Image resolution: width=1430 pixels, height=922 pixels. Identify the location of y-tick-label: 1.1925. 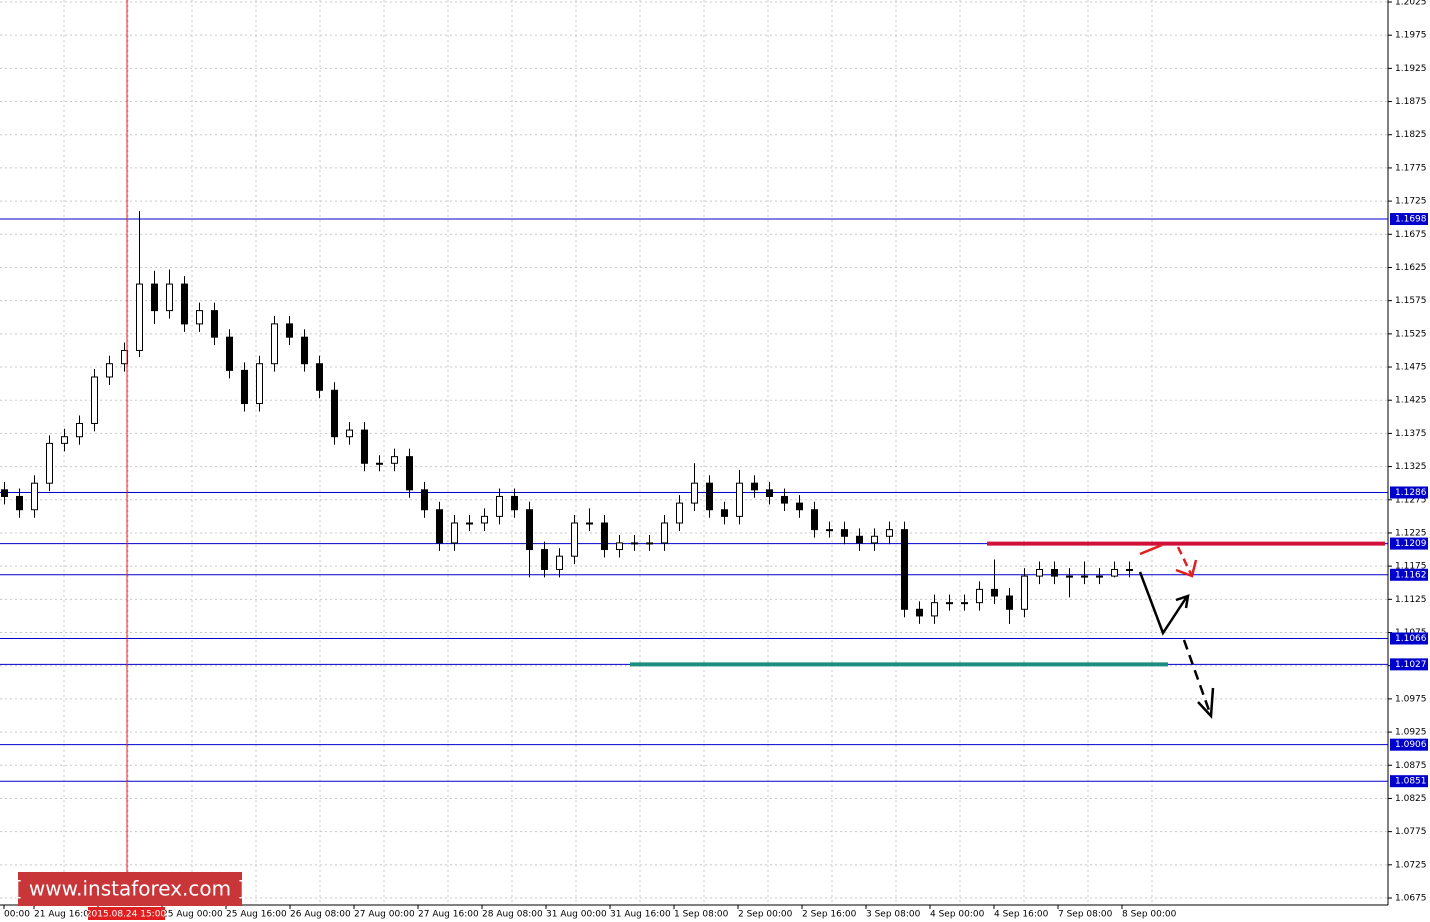
(1411, 69).